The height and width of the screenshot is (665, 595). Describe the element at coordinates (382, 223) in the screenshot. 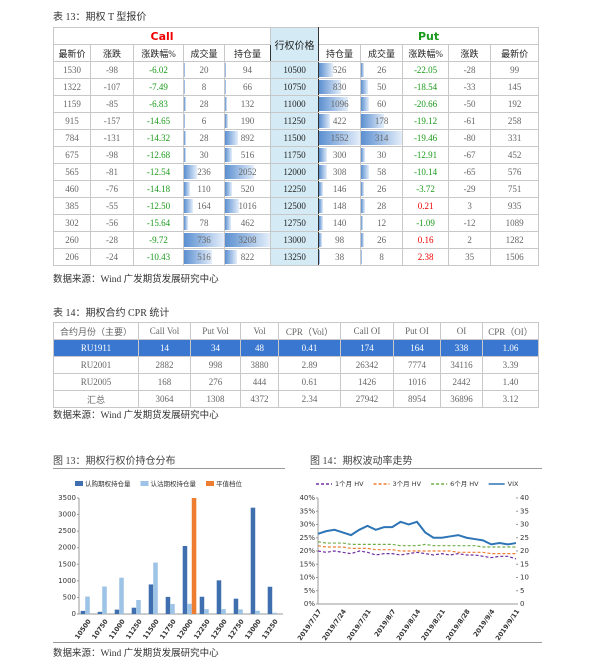

I see `cell-text: 12` at that location.